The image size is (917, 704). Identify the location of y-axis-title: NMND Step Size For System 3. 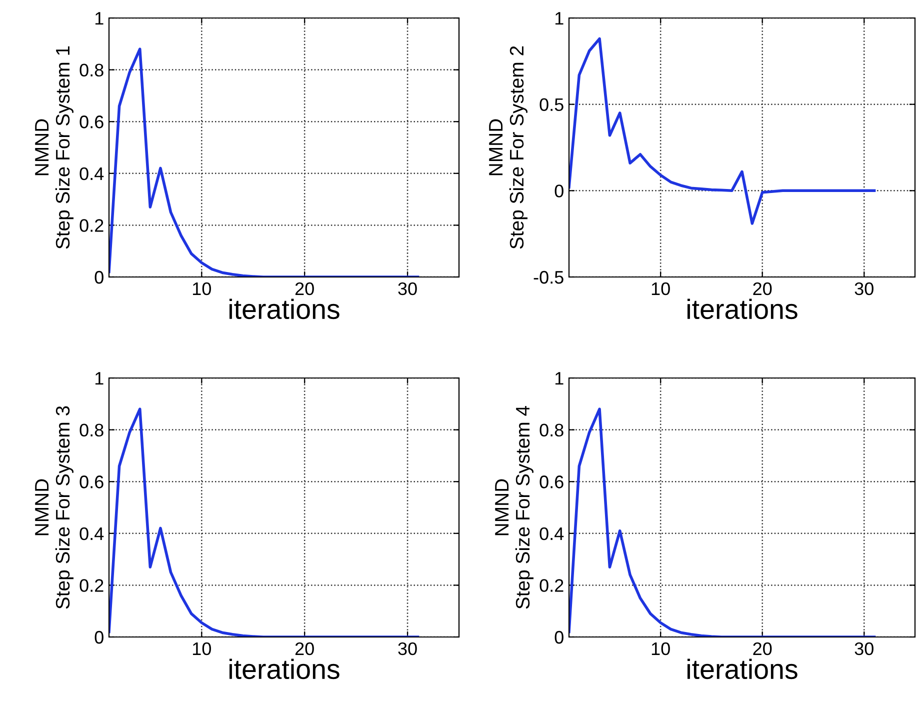
(54, 507).